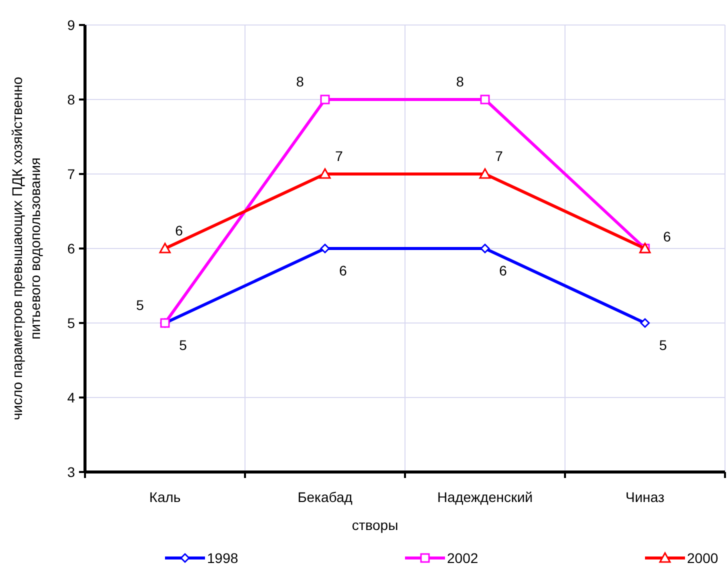 This screenshot has width=728, height=568. Describe the element at coordinates (71, 174) in the screenshot. I see `y-tick-label: 7` at that location.